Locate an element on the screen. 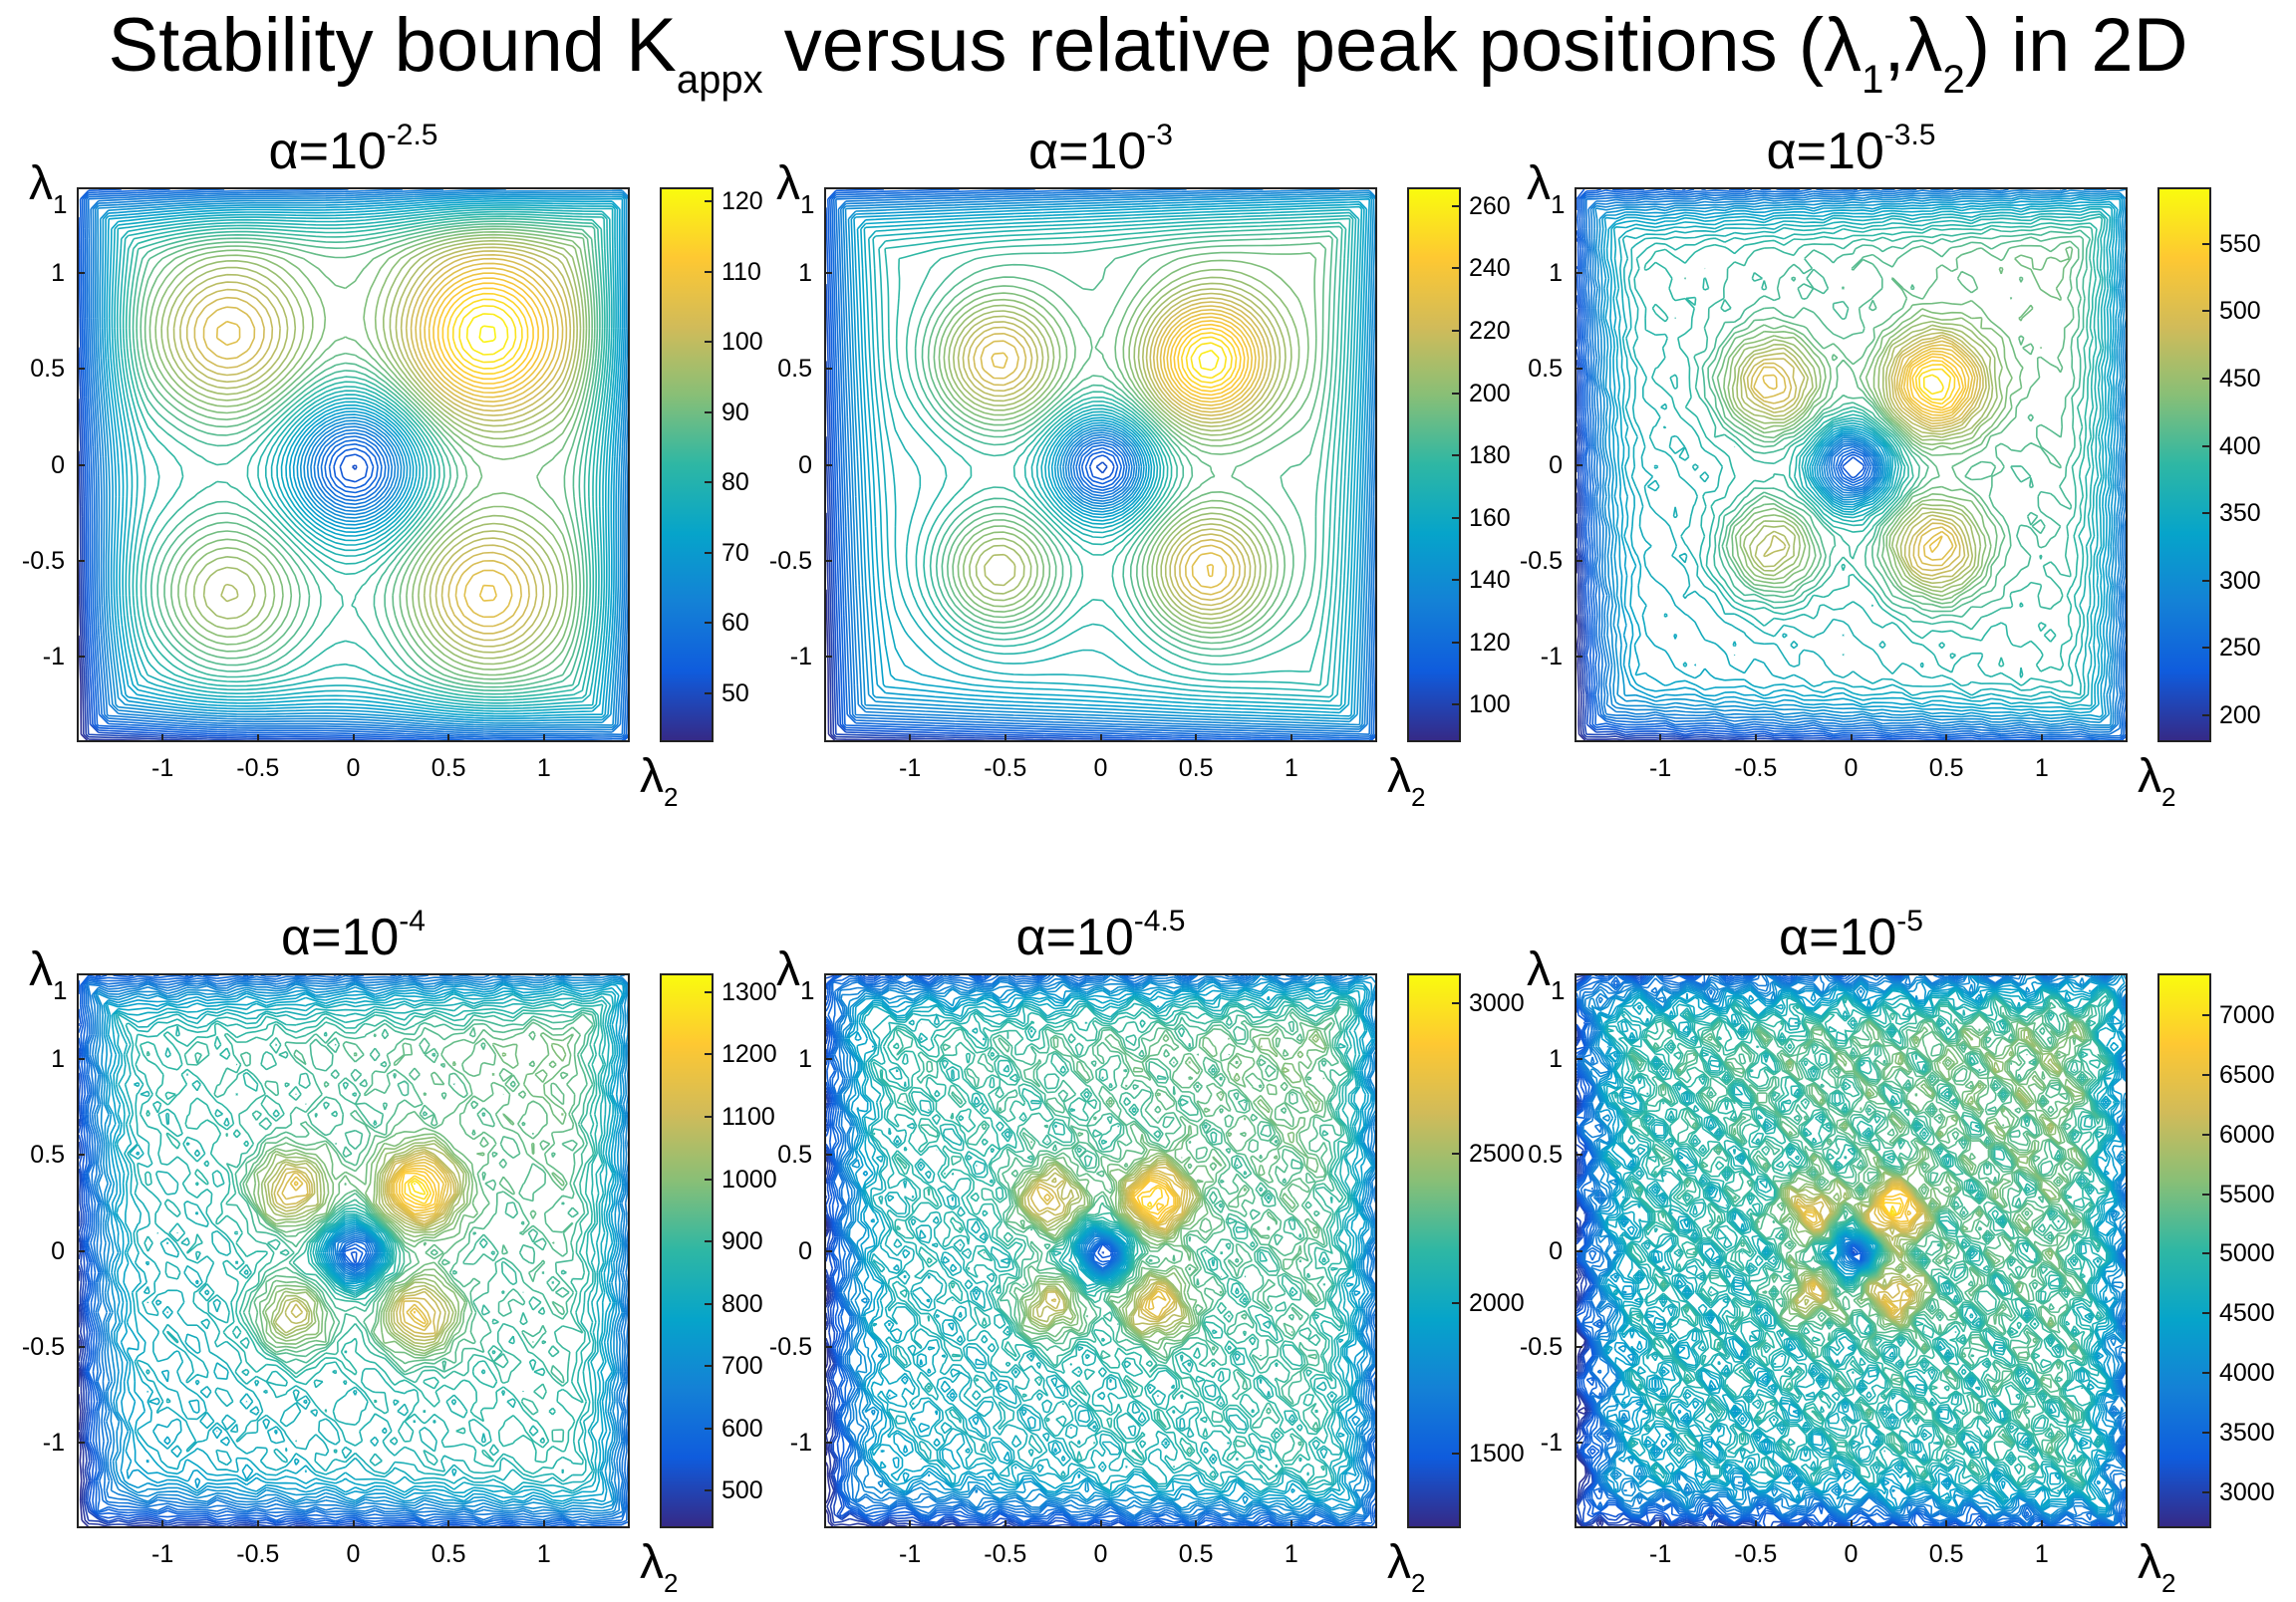  x-tick-label: -0.5 is located at coordinates (1756, 1554).